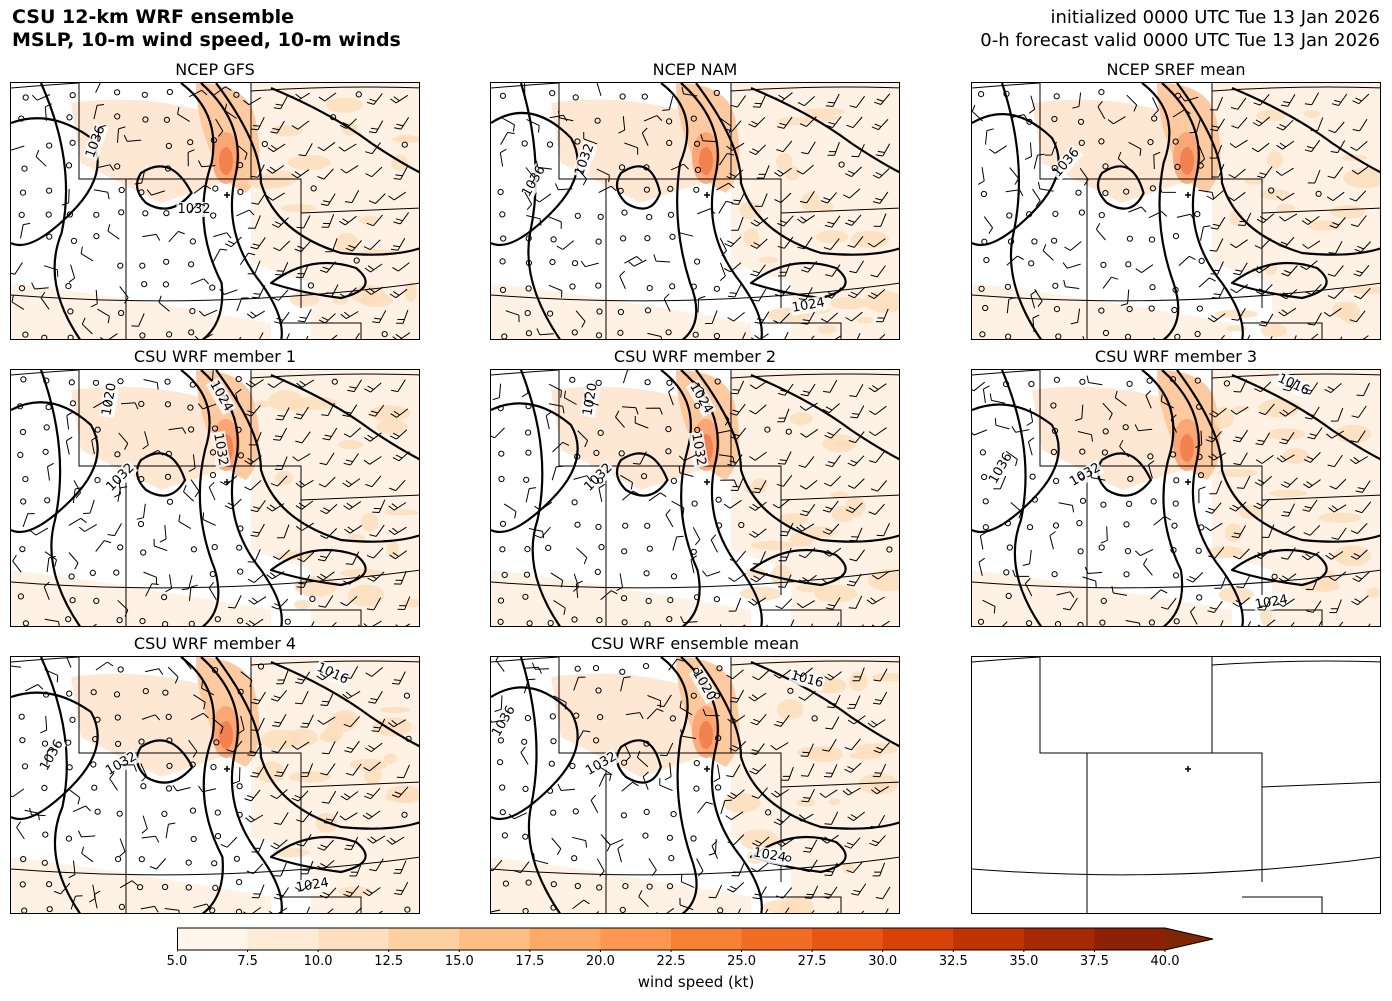 Image resolution: width=1392 pixels, height=1001 pixels. I want to click on colorbar-tick-label: 10.0, so click(318, 961).